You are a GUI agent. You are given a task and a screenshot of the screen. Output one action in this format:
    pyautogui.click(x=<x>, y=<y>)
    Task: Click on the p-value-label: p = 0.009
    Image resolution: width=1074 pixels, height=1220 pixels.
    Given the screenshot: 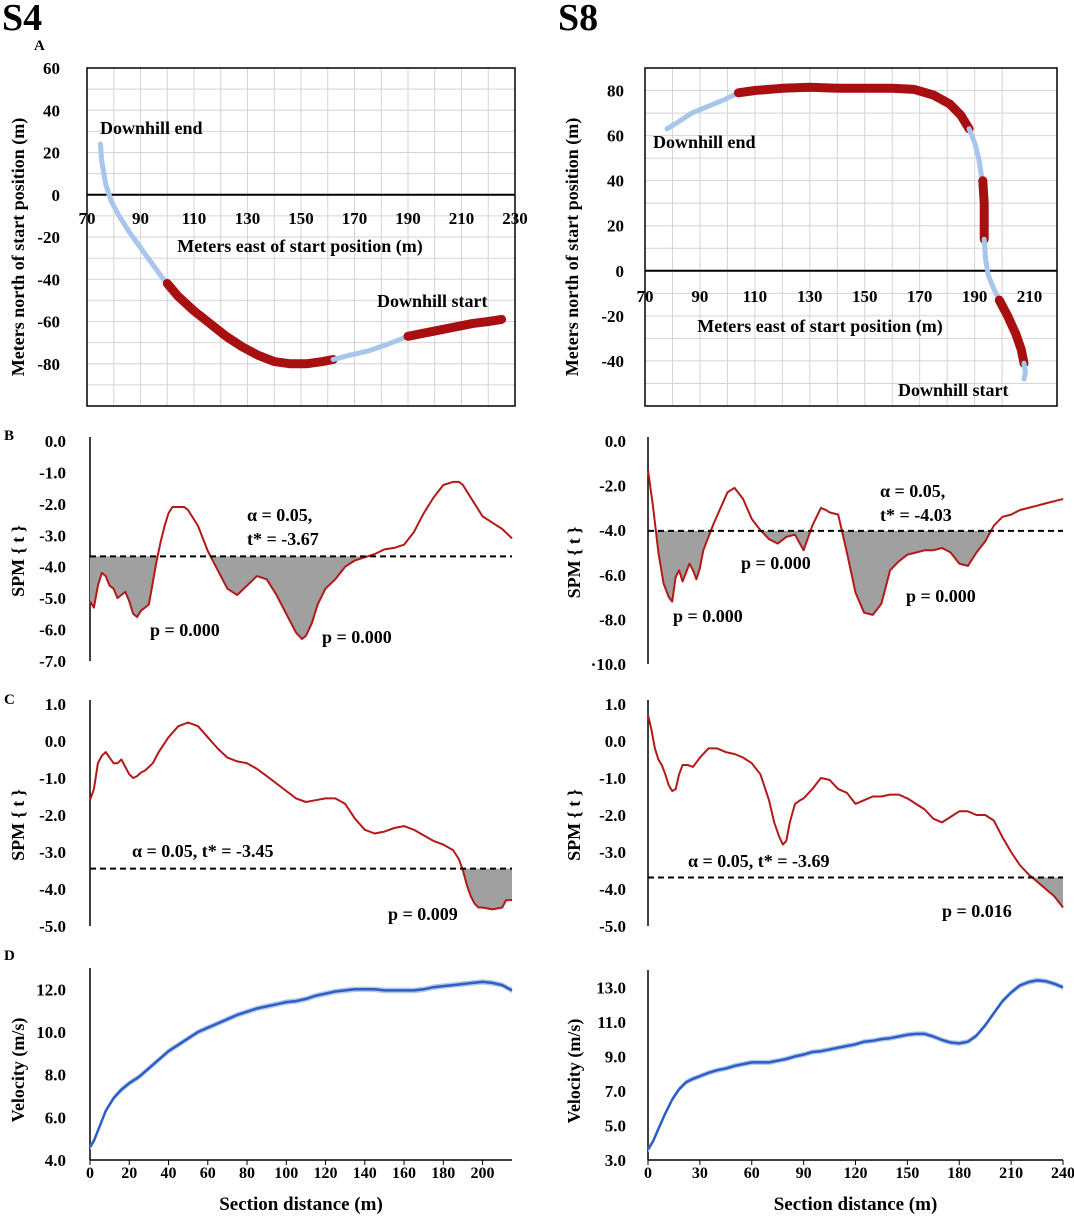 What is the action you would take?
    pyautogui.click(x=423, y=914)
    